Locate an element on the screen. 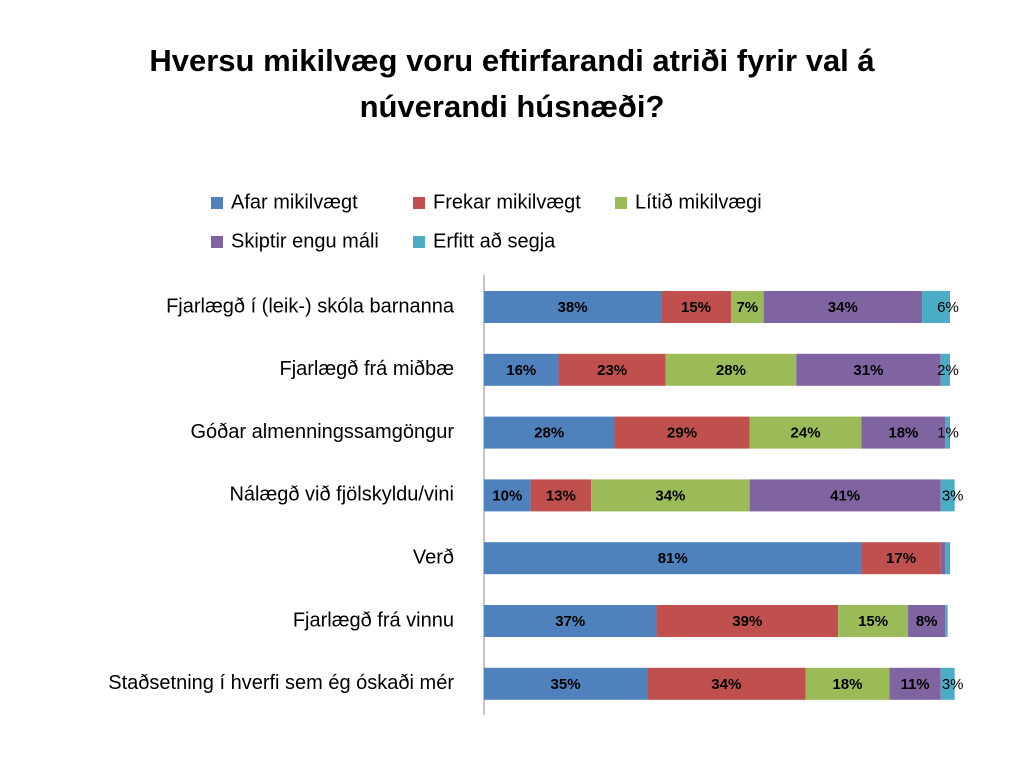  value-label: 10% is located at coordinates (507, 495).